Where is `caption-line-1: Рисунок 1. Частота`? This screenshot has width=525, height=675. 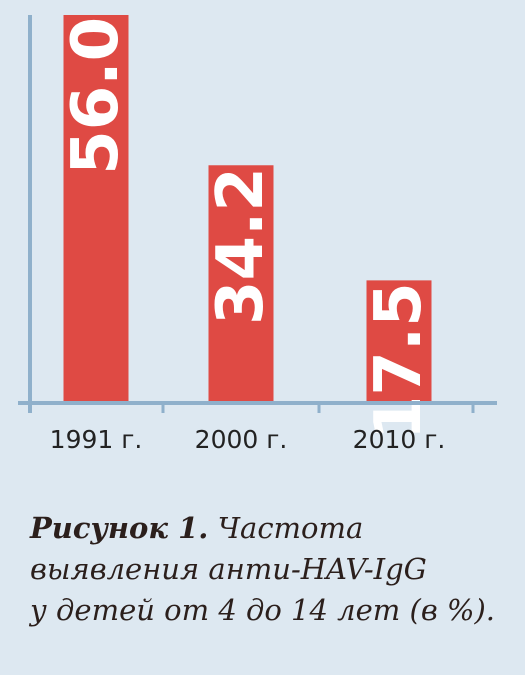
caption-line-1: Рисунок 1. Частота is located at coordinates (270, 528).